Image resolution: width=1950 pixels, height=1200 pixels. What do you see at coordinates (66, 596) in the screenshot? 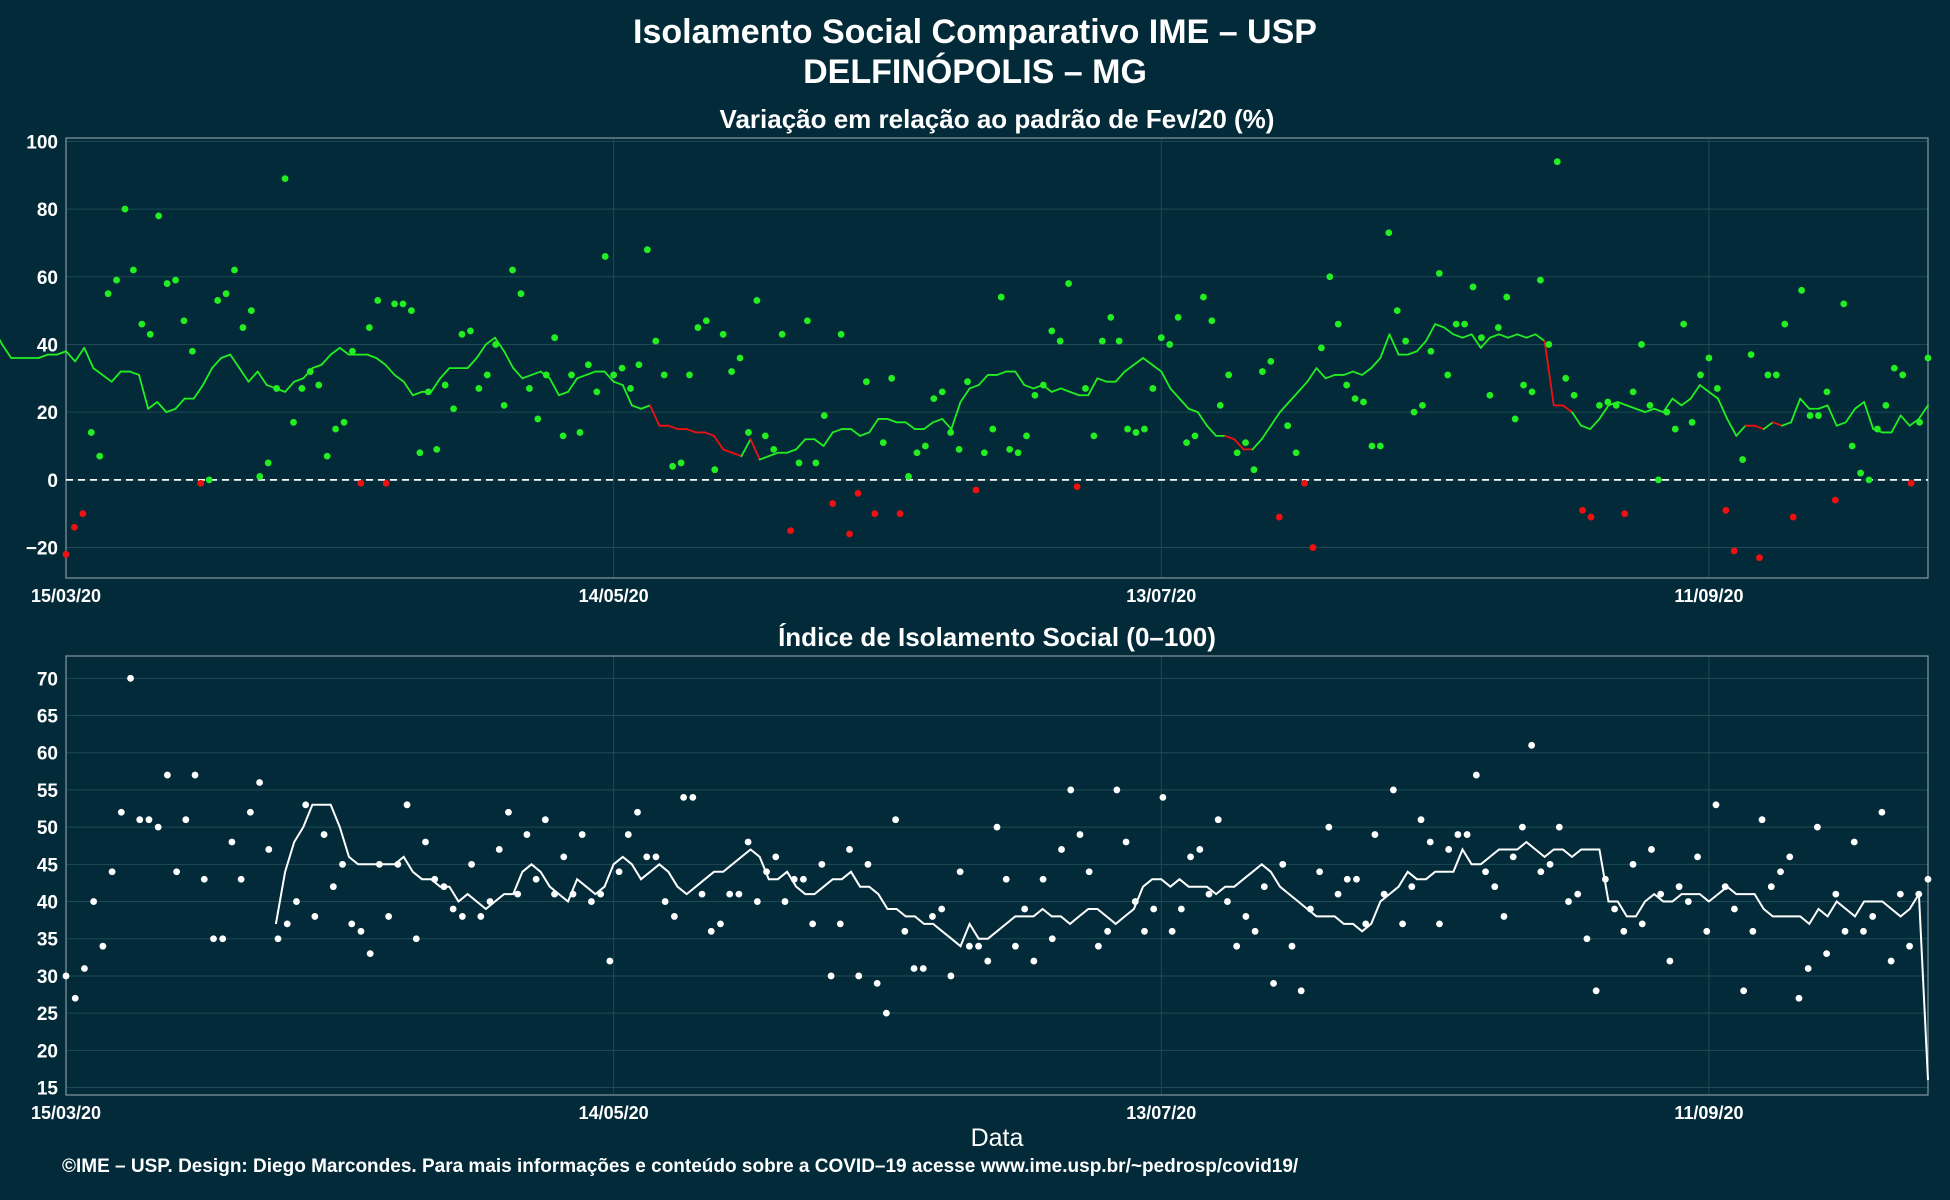
I see `x-tick-label: 15/03/20` at bounding box center [66, 596].